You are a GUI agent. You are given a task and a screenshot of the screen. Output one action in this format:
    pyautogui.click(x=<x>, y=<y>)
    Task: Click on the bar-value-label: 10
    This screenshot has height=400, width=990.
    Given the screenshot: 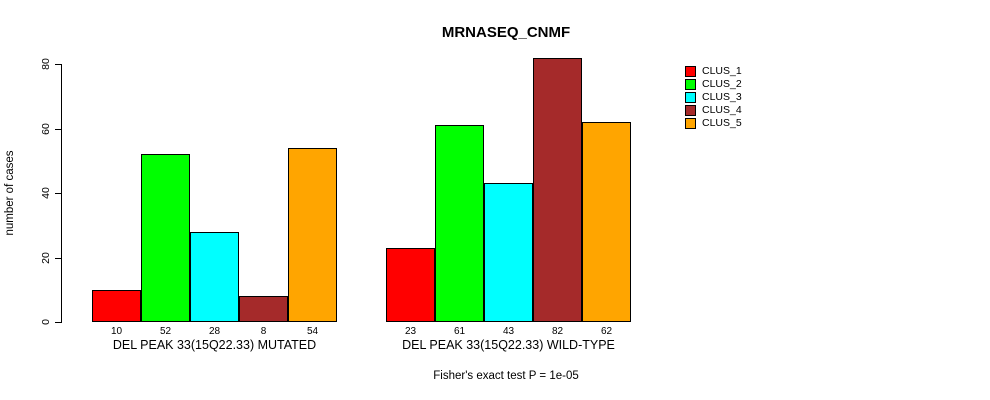 What is the action you would take?
    pyautogui.click(x=116, y=331)
    